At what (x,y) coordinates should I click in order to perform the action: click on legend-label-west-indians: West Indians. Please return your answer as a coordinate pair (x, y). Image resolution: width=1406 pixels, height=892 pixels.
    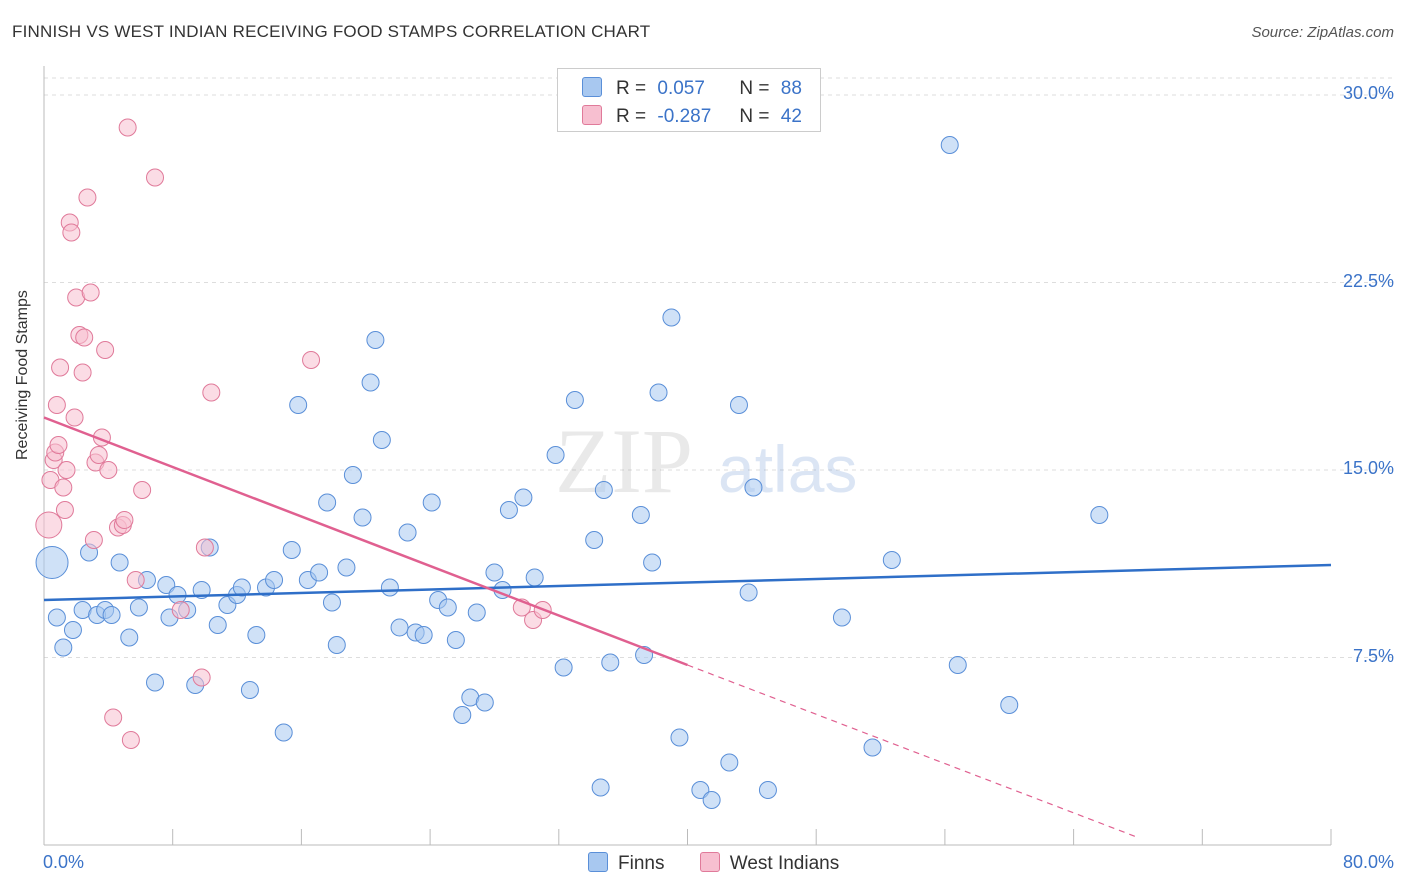
    Looking at the image, I should click on (784, 863).